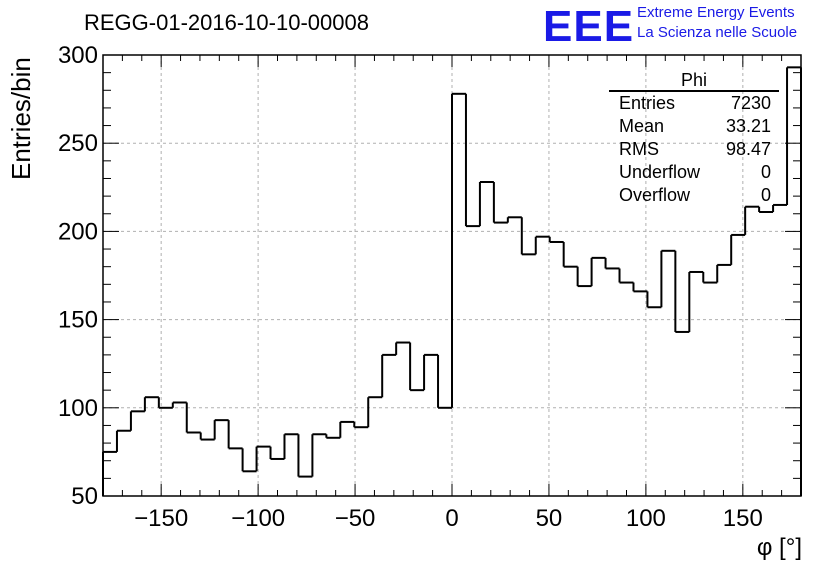 This screenshot has width=836, height=572. What do you see at coordinates (646, 518) in the screenshot?
I see `x-tick-label: 100` at bounding box center [646, 518].